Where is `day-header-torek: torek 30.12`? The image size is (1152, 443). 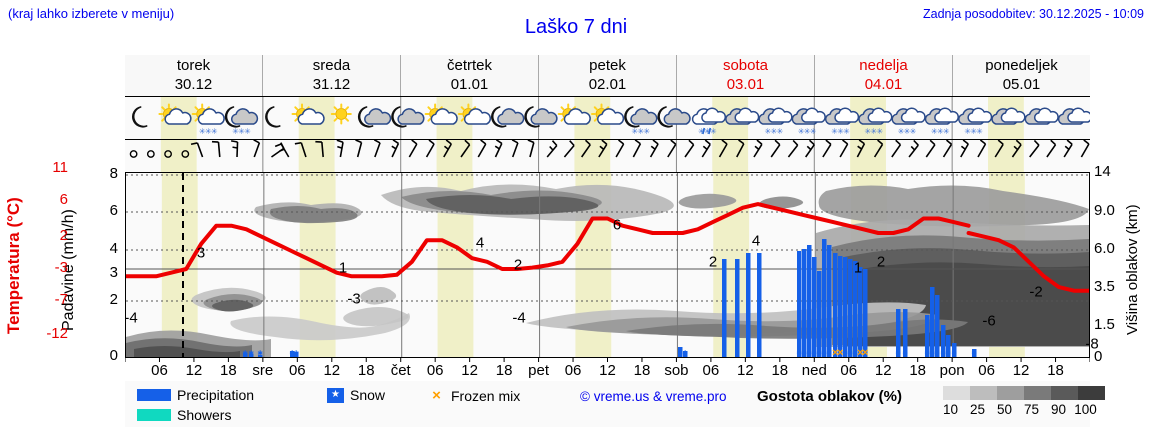 day-header-torek: torek 30.12 is located at coordinates (194, 75).